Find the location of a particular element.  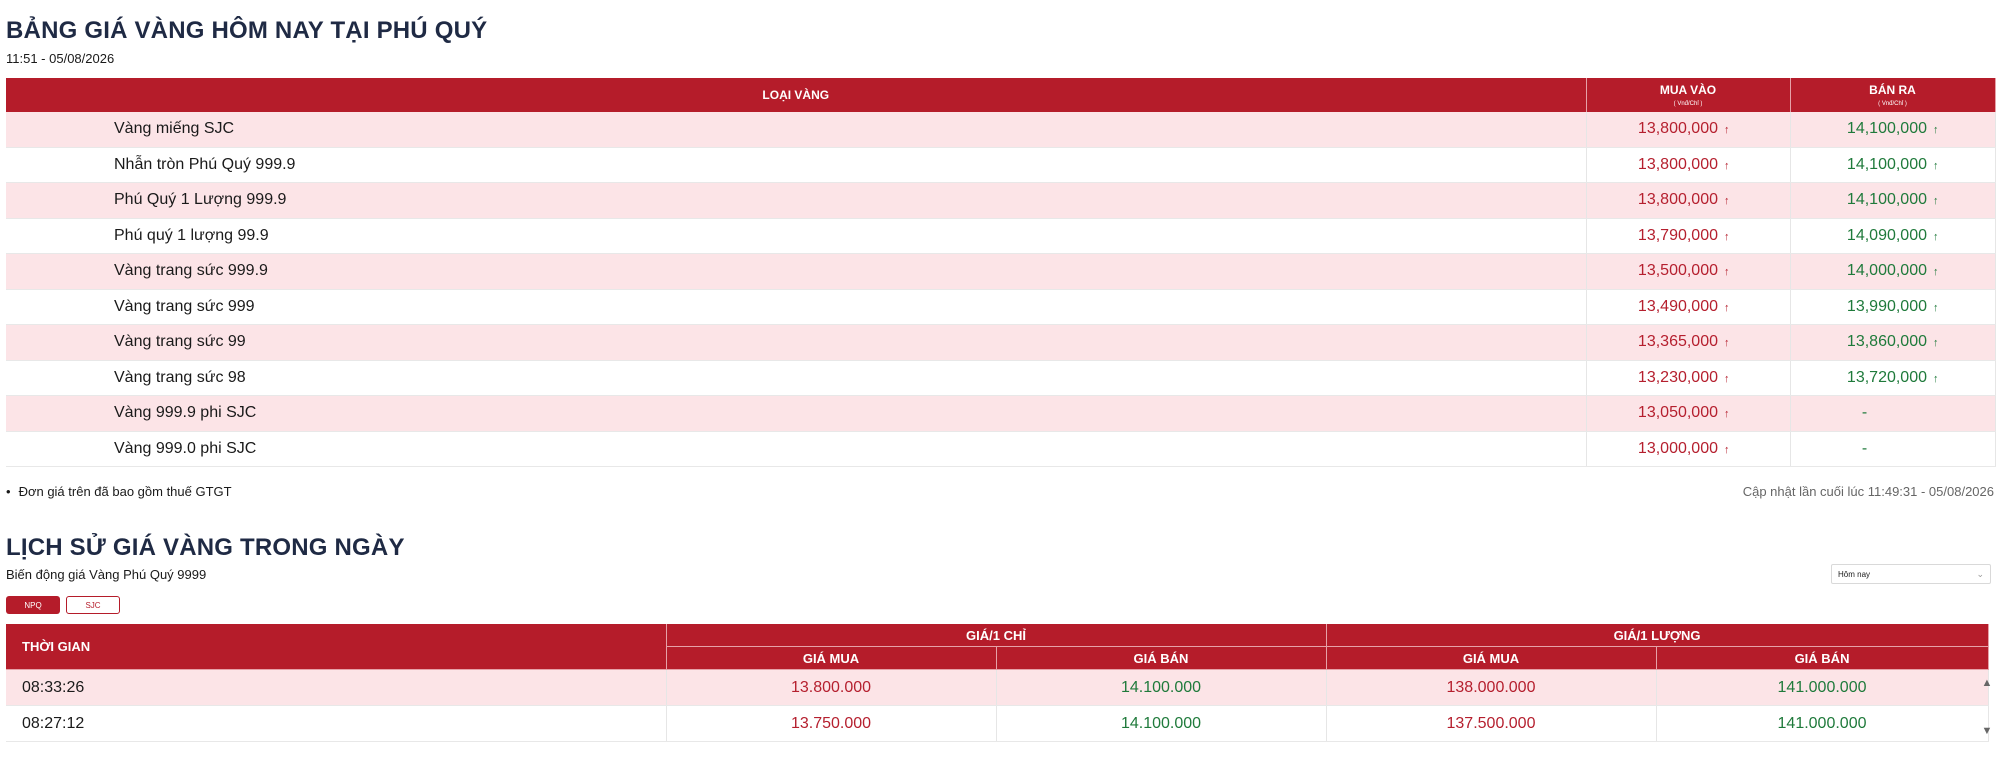

header-per-chi: GIÁ/1 CHỈ is located at coordinates (996, 635).